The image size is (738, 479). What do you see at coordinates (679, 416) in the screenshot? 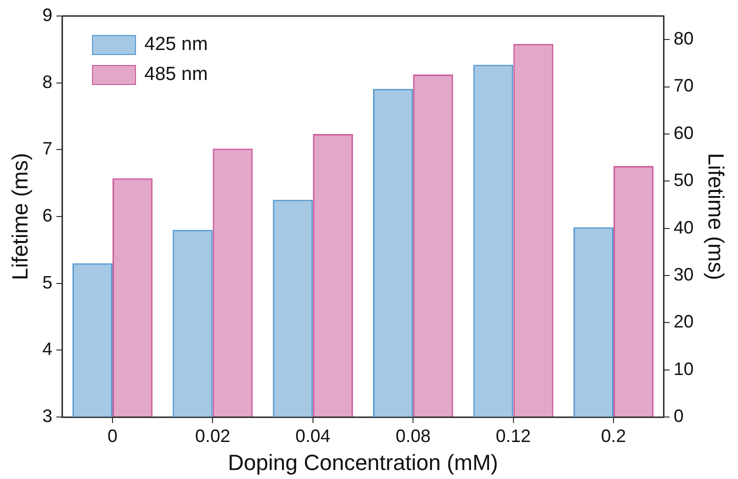
I see `y2-tick-label: 0` at bounding box center [679, 416].